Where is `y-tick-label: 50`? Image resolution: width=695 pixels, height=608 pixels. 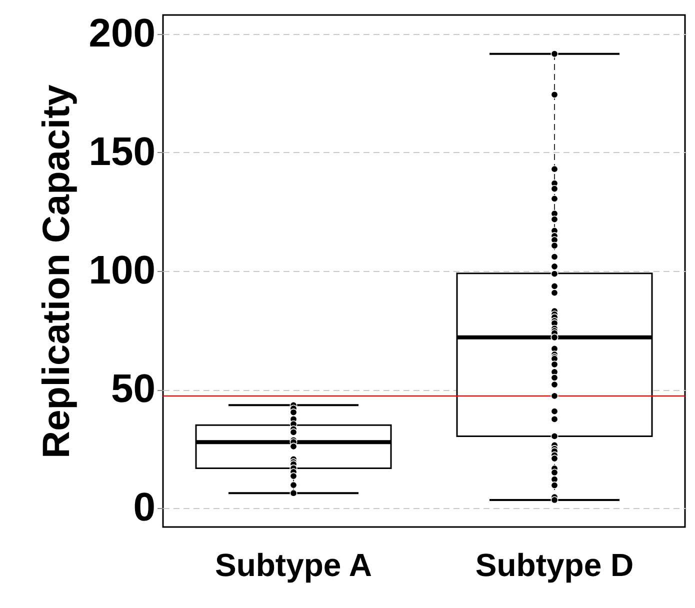 y-tick-label: 50 is located at coordinates (133, 389).